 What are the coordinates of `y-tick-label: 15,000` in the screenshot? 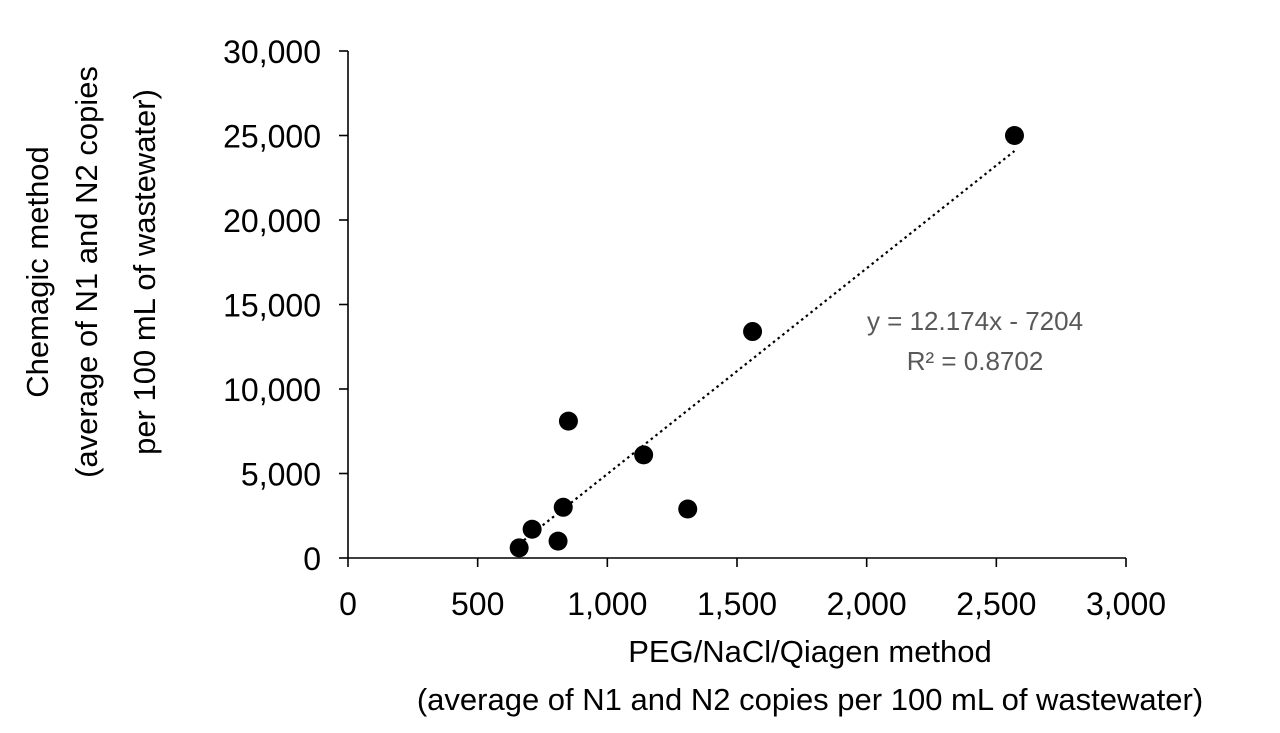 It's located at (272, 306).